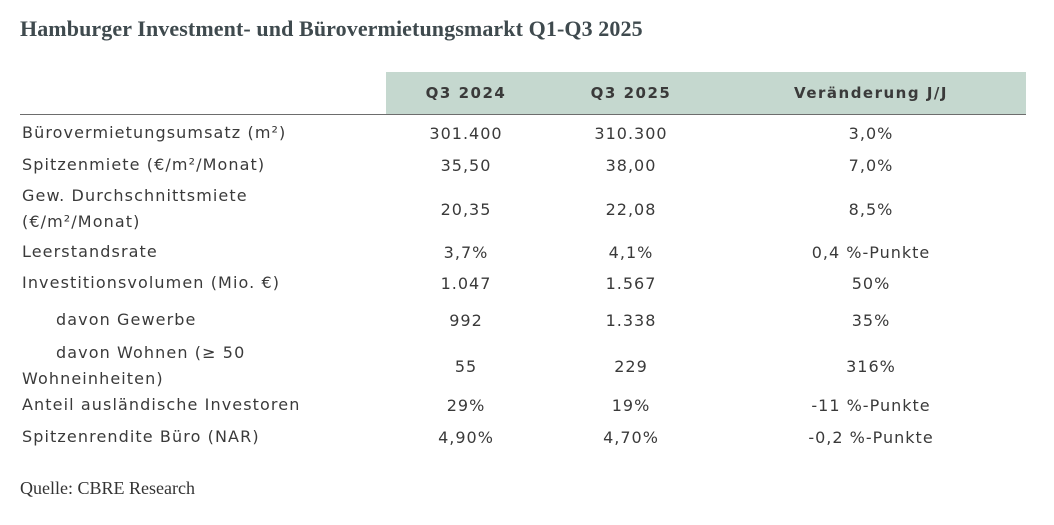 The width and height of the screenshot is (1054, 525). I want to click on cell-q3-2024: 35,50, so click(466, 165).